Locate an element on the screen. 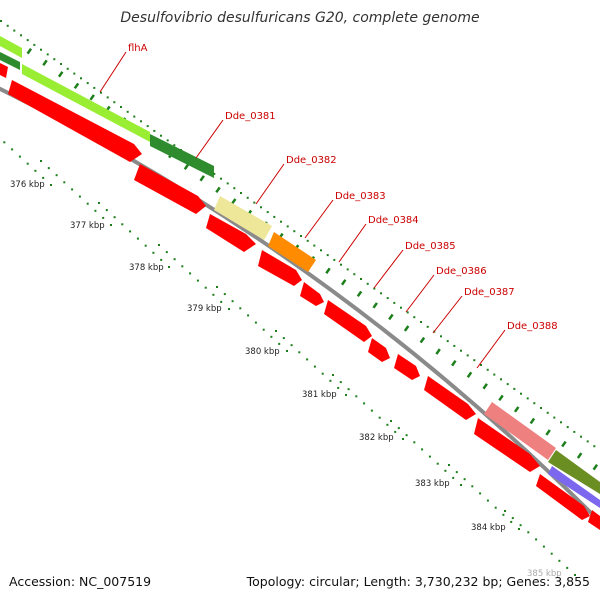 This screenshot has height=600, width=600. gene-label: Dde_0385 is located at coordinates (430, 246).